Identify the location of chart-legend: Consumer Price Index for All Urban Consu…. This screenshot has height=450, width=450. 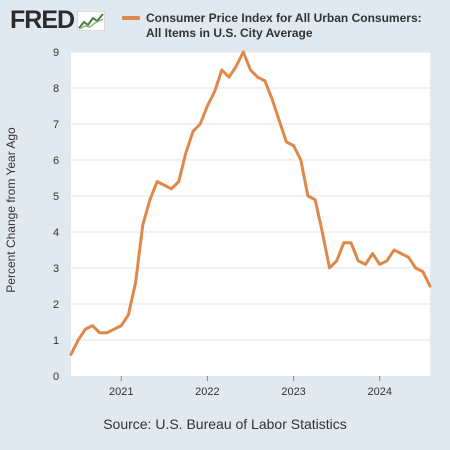
(272, 26).